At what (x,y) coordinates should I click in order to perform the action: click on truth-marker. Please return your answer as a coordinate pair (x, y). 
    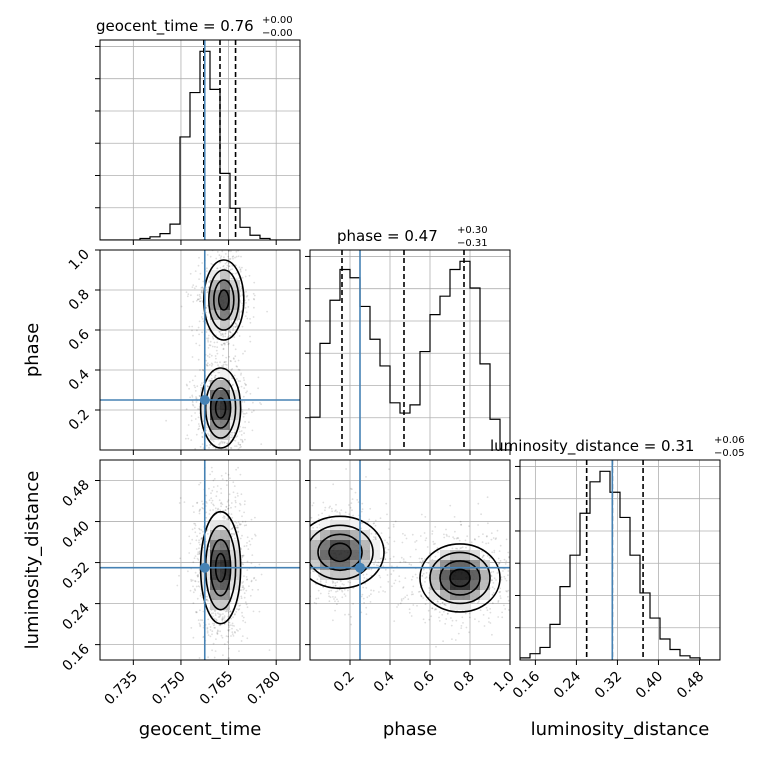
    Looking at the image, I should click on (360, 567).